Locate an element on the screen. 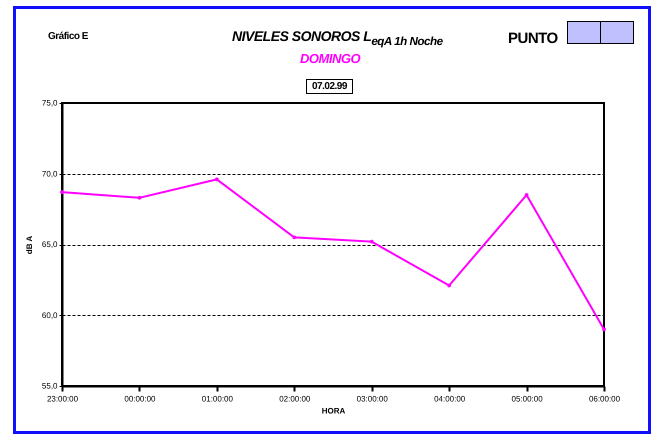 This screenshot has width=660, height=438. x-tick-label: 23:00:00 is located at coordinates (62, 399).